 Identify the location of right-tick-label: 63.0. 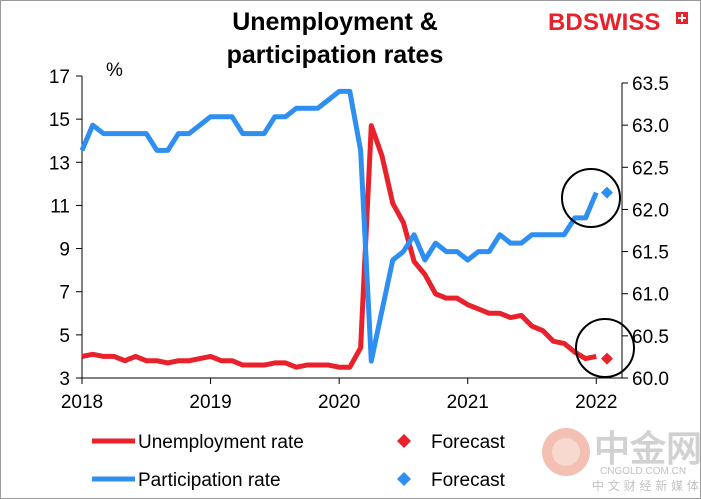
(650, 126).